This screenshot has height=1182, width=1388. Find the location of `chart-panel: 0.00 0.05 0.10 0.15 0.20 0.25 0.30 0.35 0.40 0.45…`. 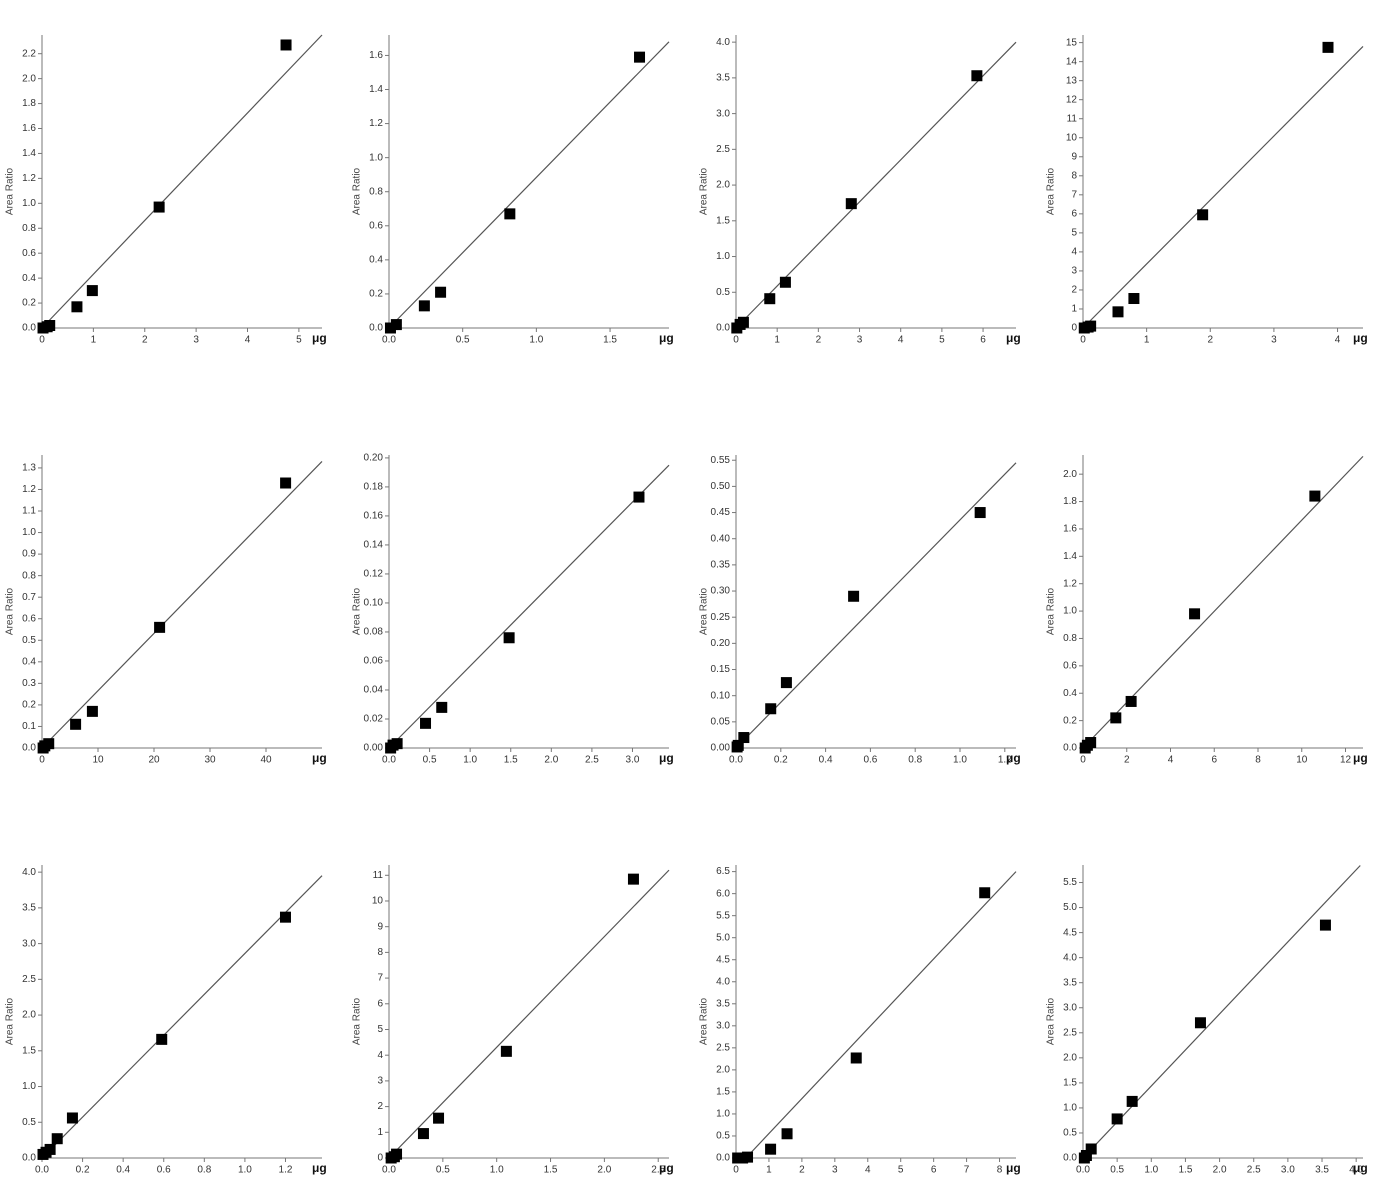

chart-panel: 0.00 0.05 0.10 0.15 0.20 0.25 0.30 0.35 0.40 0.45… is located at coordinates (860, 610).